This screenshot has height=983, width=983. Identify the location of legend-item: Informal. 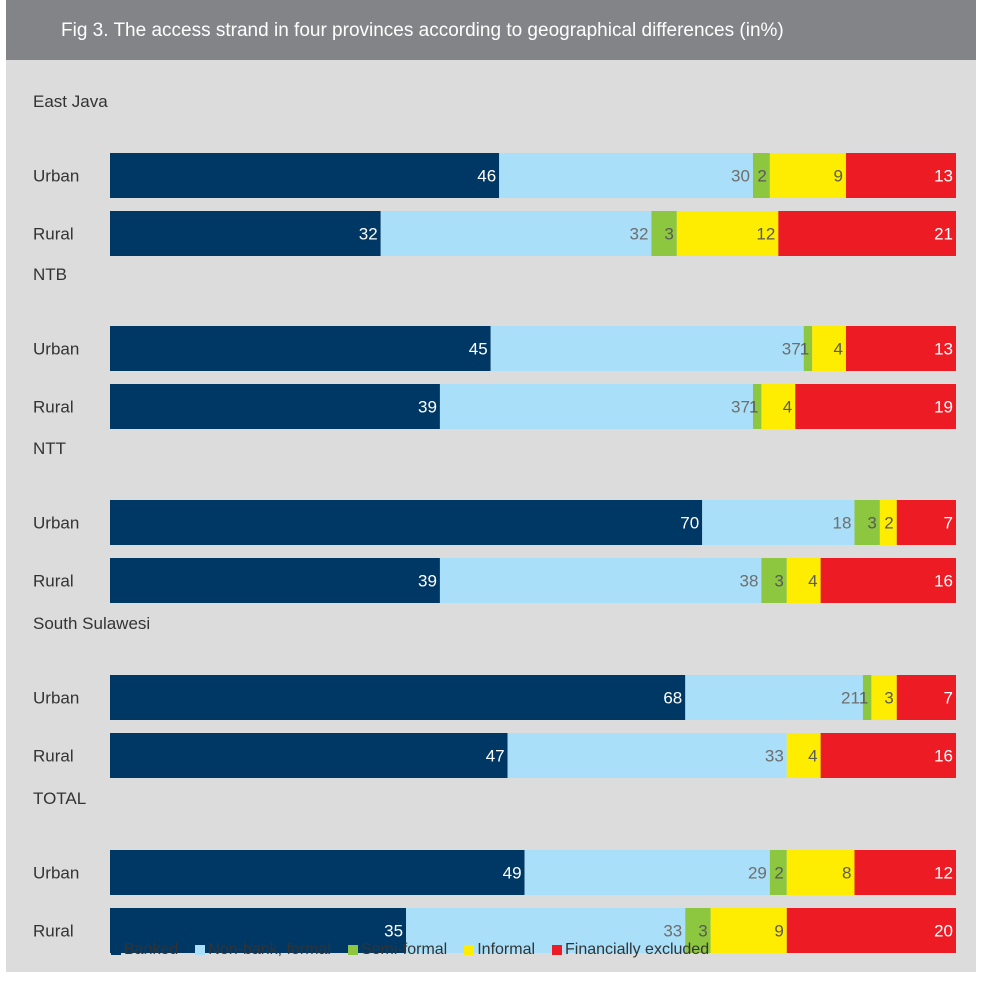
(499, 950).